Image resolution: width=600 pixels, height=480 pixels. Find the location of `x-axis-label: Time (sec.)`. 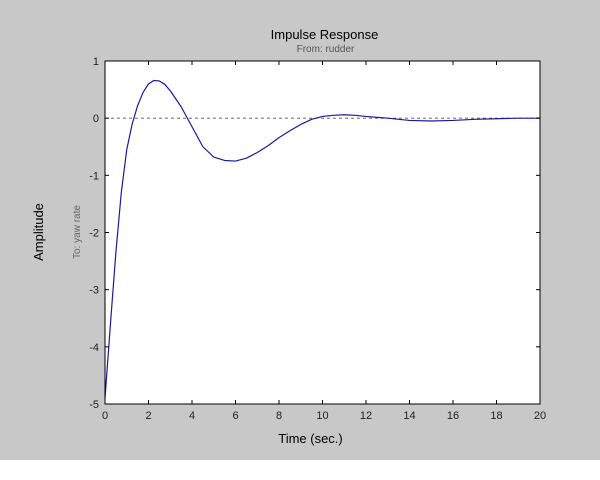

x-axis-label: Time (sec.) is located at coordinates (310, 438).